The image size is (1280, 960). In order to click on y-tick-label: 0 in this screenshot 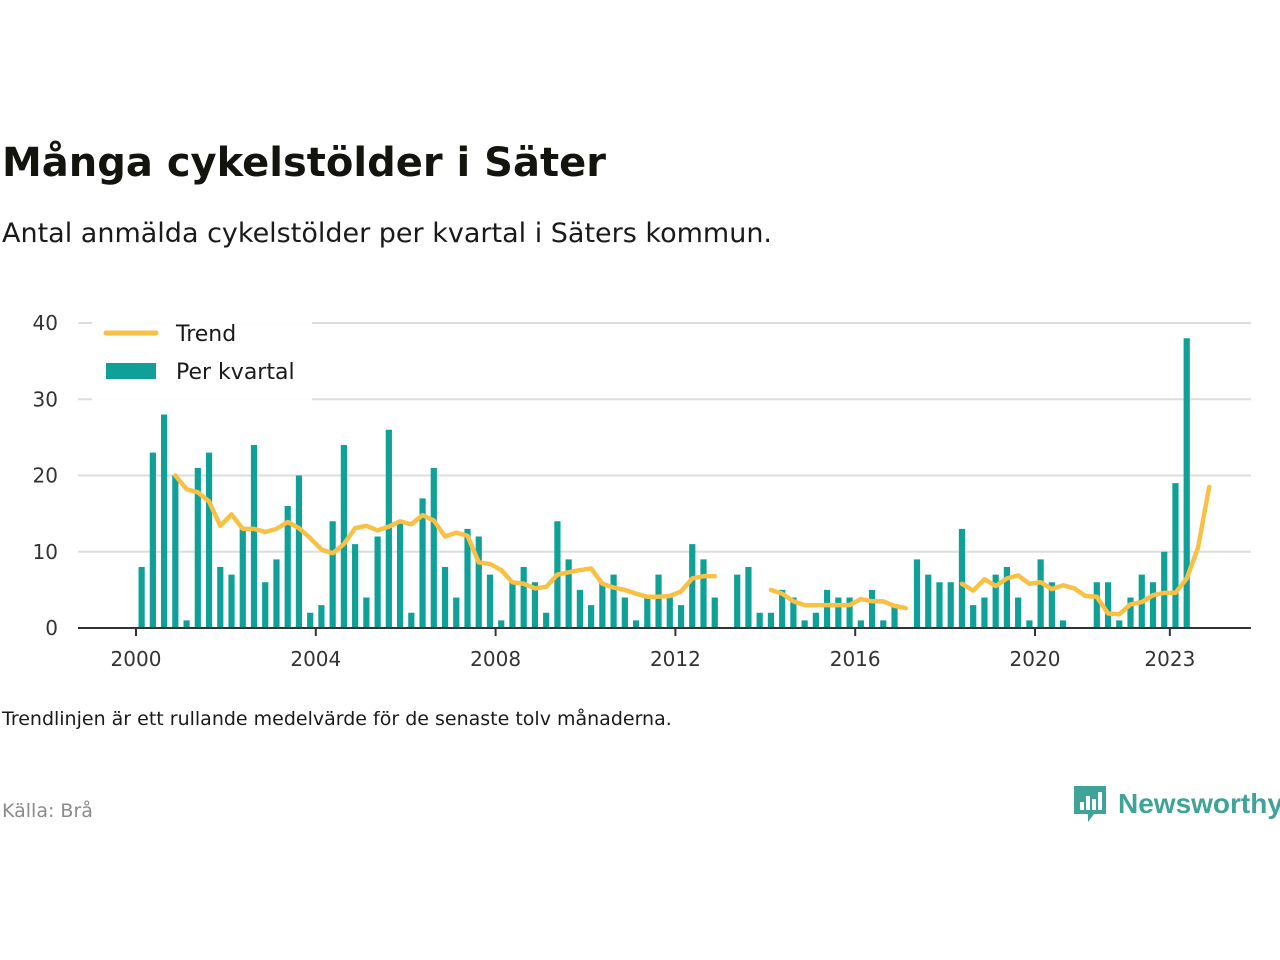, I will do `click(51, 628)`.